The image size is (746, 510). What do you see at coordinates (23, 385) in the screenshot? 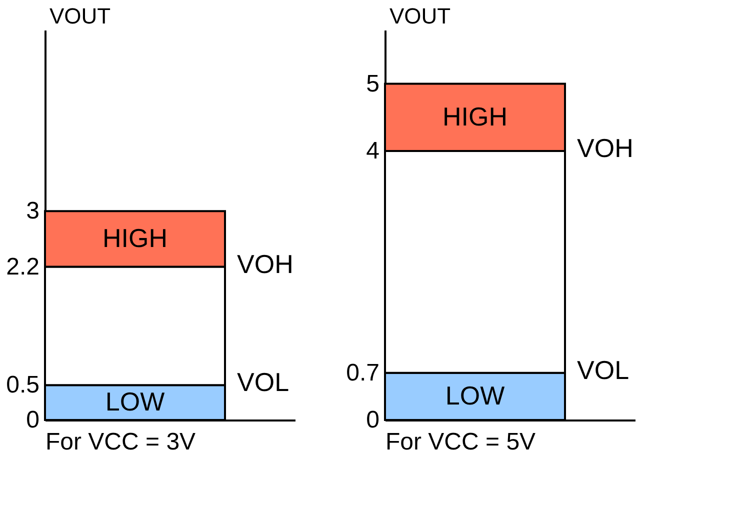
I see `y-tick-label: 0.5` at bounding box center [23, 385].